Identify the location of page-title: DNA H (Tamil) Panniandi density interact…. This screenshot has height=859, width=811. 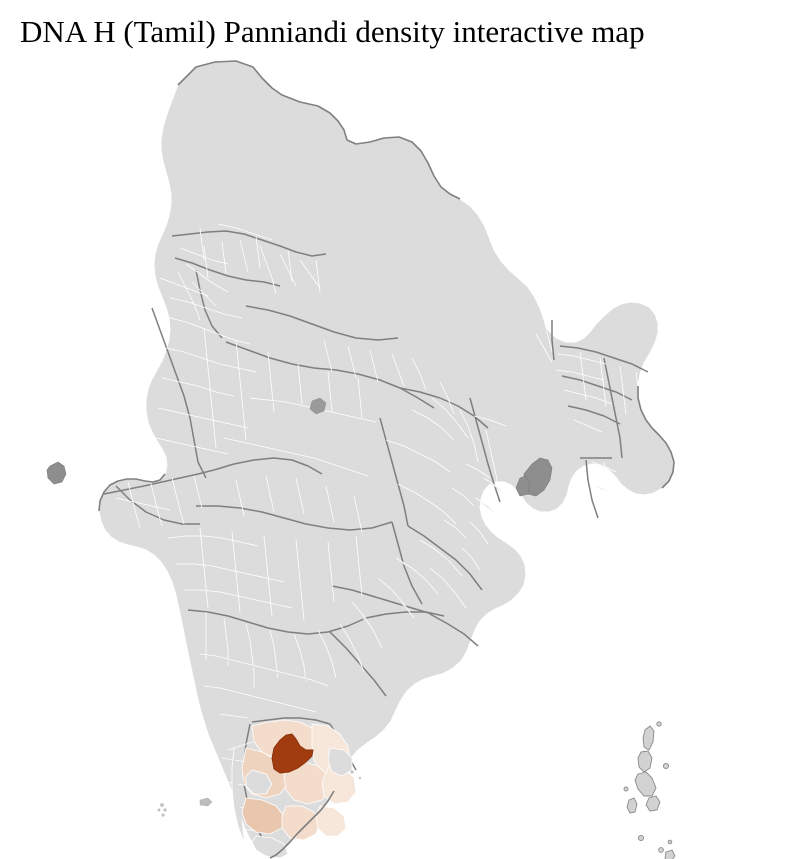
(332, 31).